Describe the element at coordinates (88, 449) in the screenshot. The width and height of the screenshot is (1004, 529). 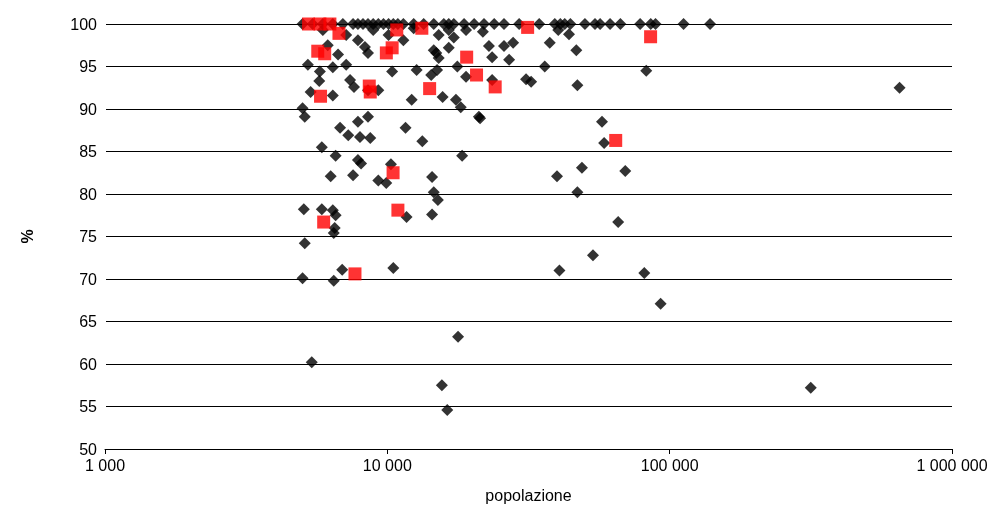
I see `y-tick-label: 50` at that location.